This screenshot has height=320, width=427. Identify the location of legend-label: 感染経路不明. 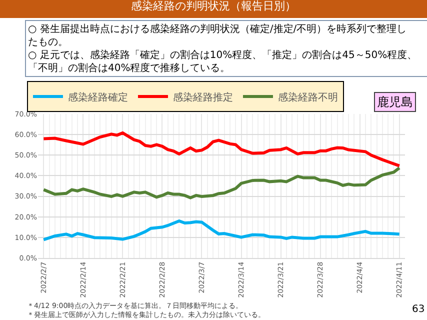
(308, 97).